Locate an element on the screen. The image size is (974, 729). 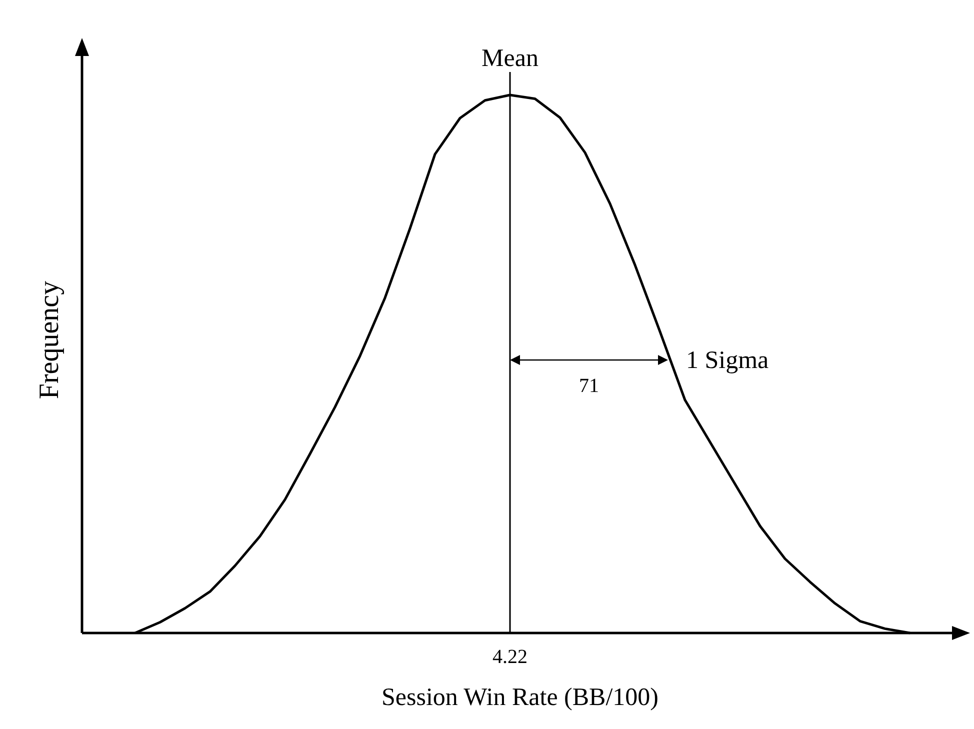
annotation: 71 is located at coordinates (589, 386).